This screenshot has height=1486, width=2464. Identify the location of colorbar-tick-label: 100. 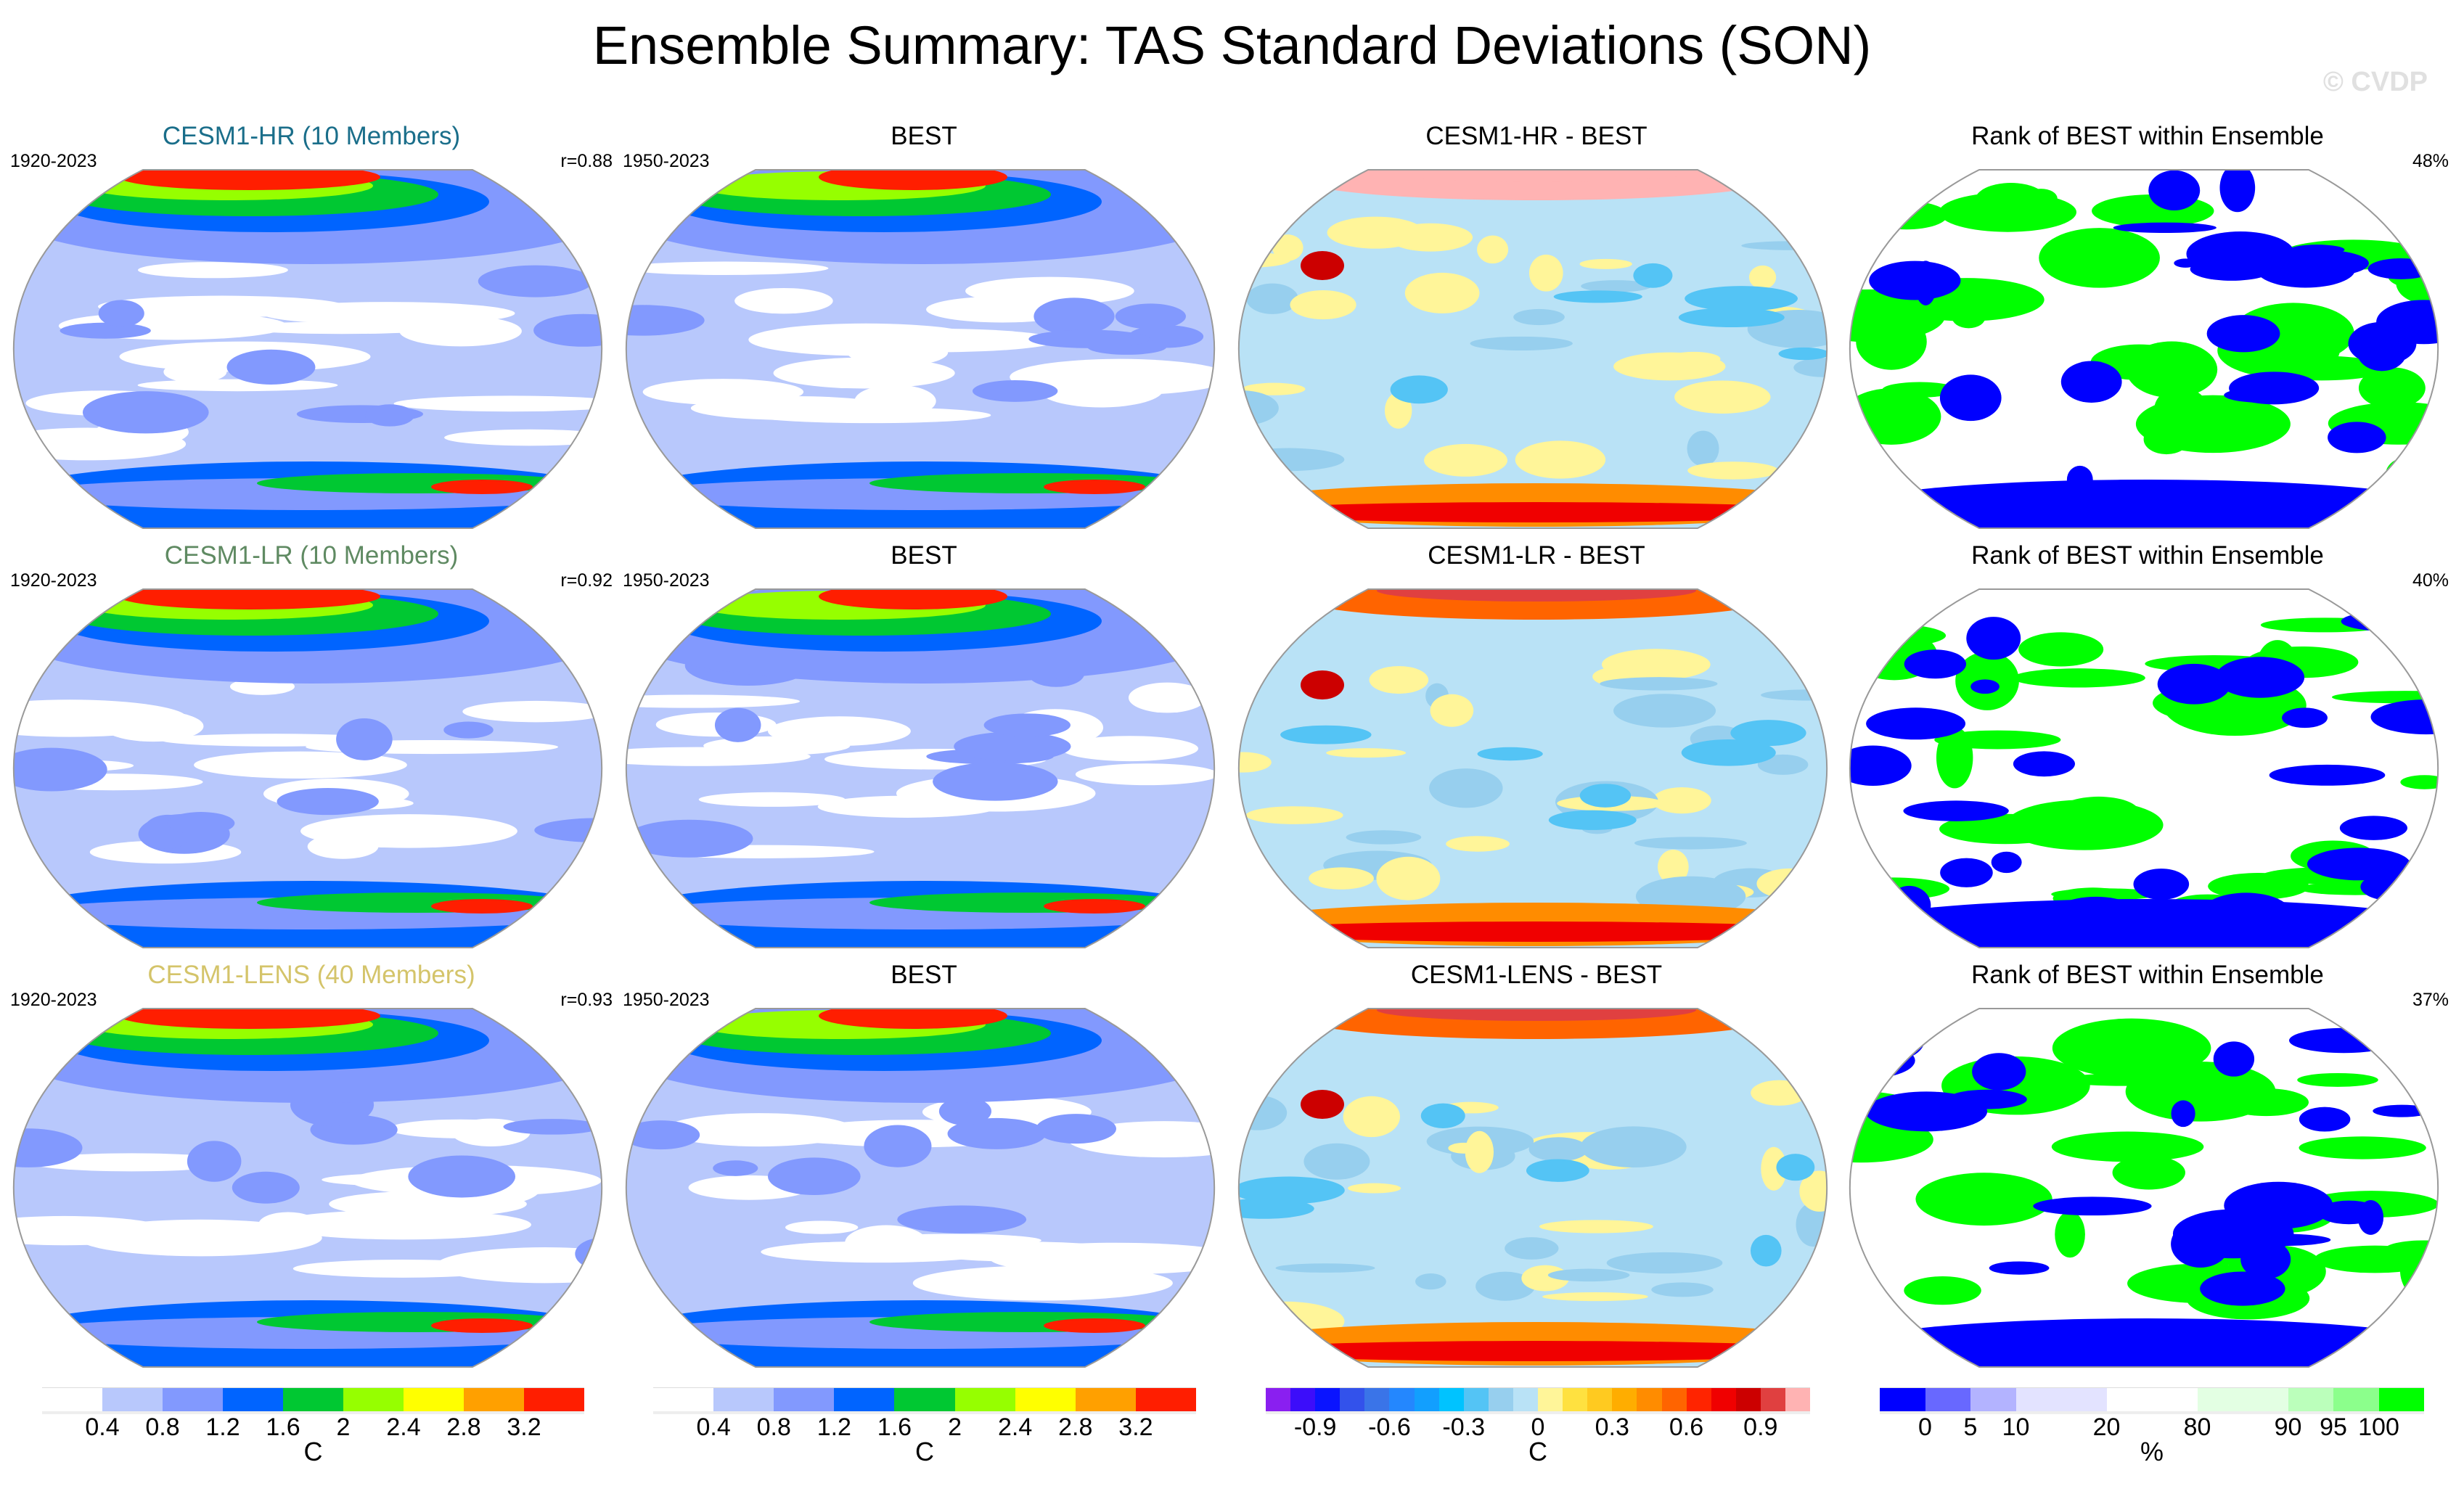
(2378, 1427).